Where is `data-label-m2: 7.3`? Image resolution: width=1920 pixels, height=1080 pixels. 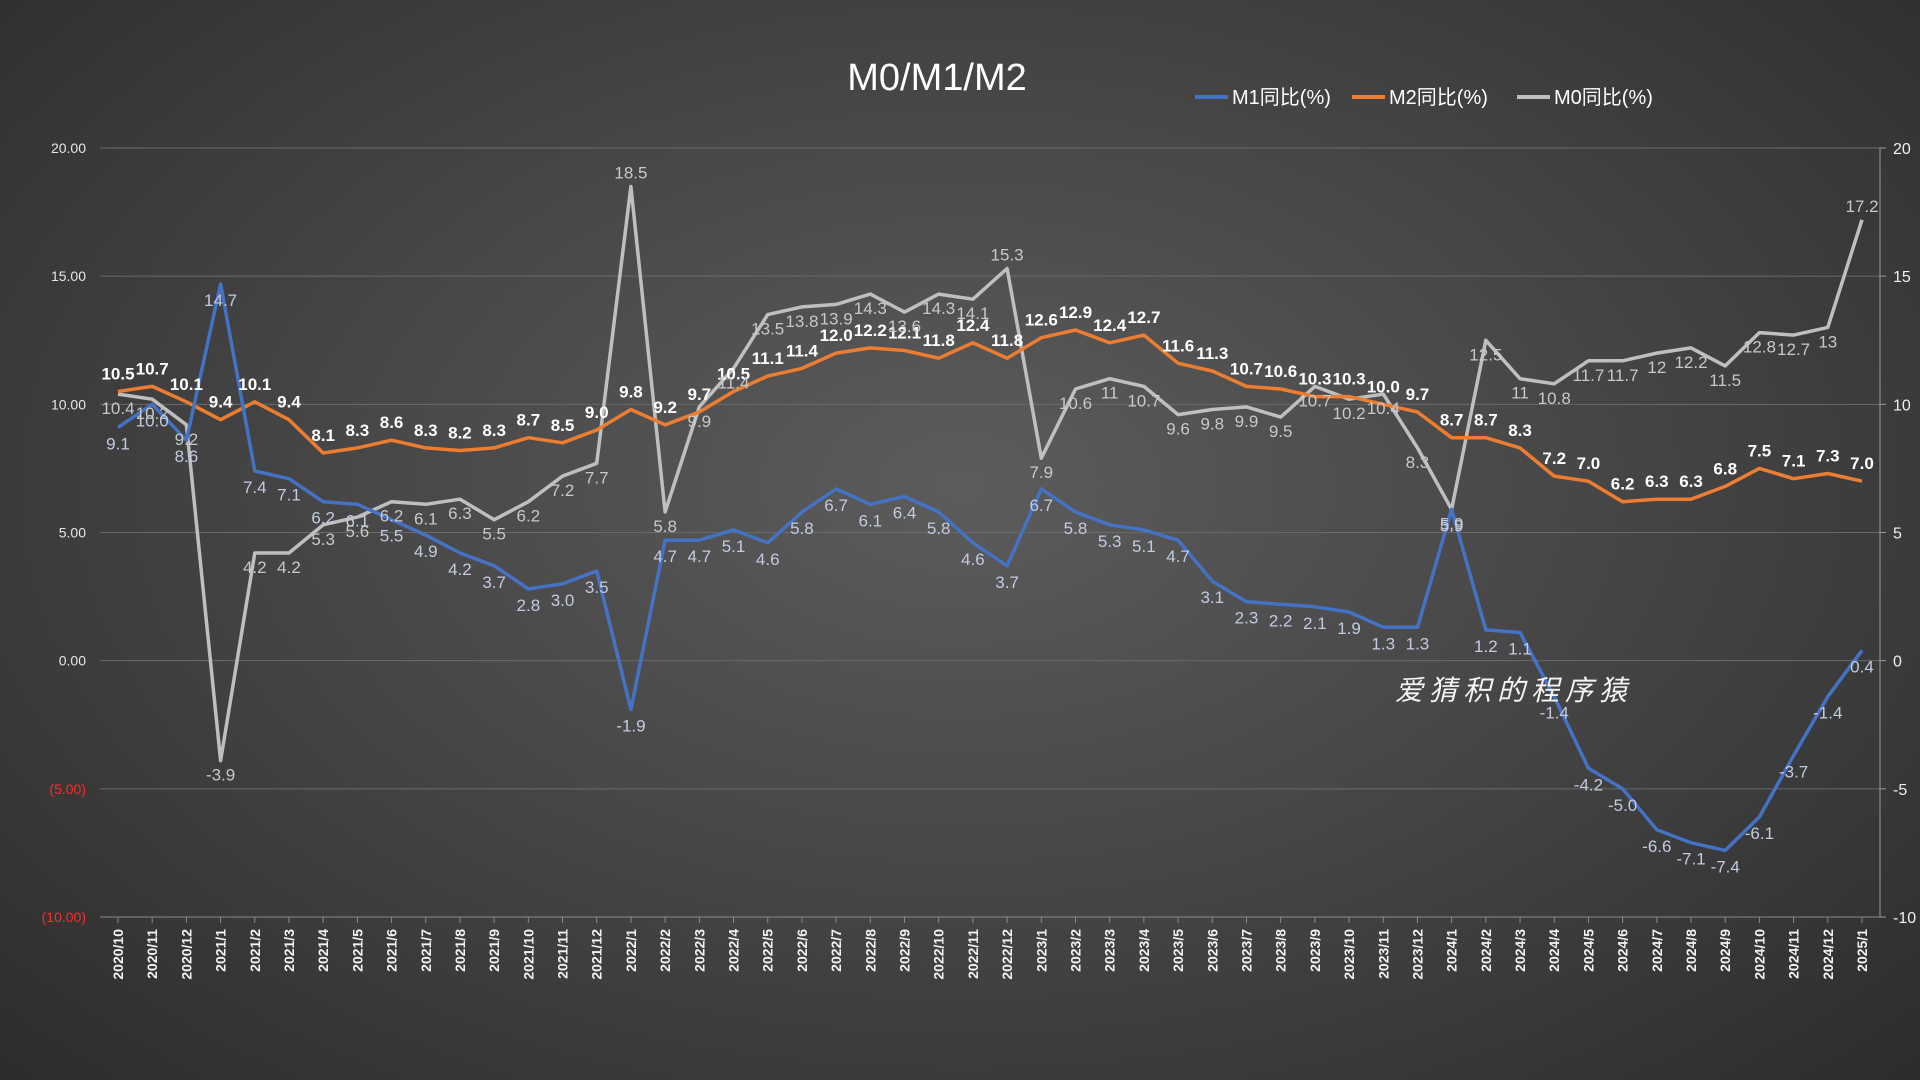
data-label-m2: 7.3 is located at coordinates (1828, 456).